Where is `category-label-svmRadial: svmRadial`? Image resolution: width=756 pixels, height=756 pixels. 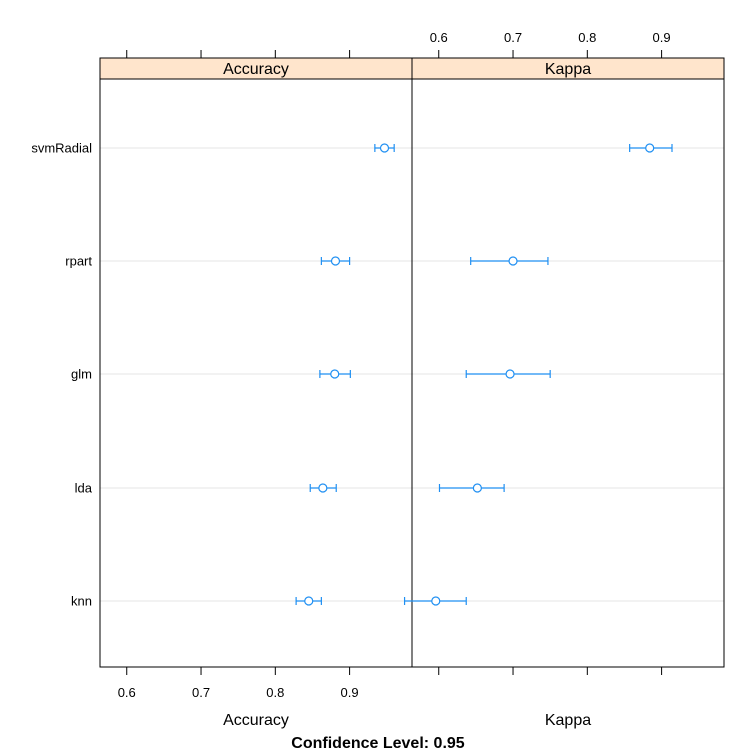
category-label-svmRadial: svmRadial is located at coordinates (61, 148).